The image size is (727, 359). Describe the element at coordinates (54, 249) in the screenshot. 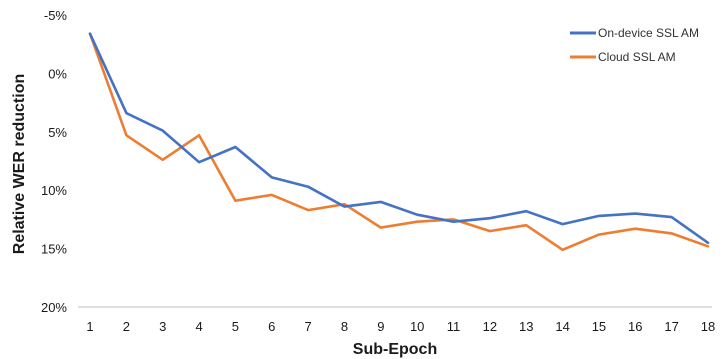

I see `y-tick-label: 15%` at that location.